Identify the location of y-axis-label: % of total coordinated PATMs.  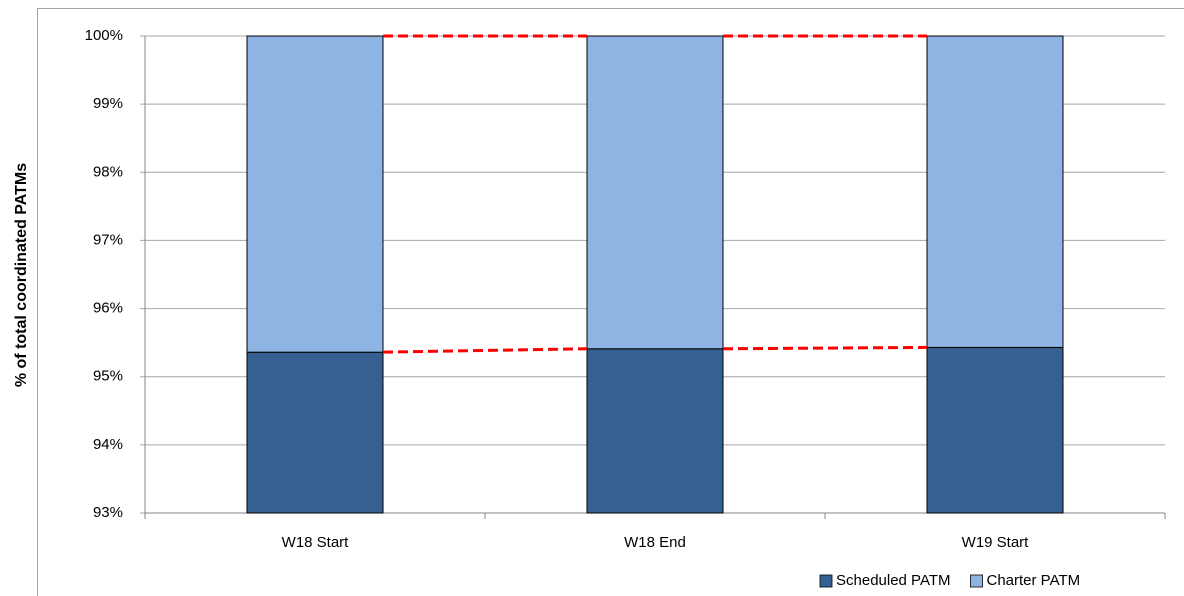
(21, 275).